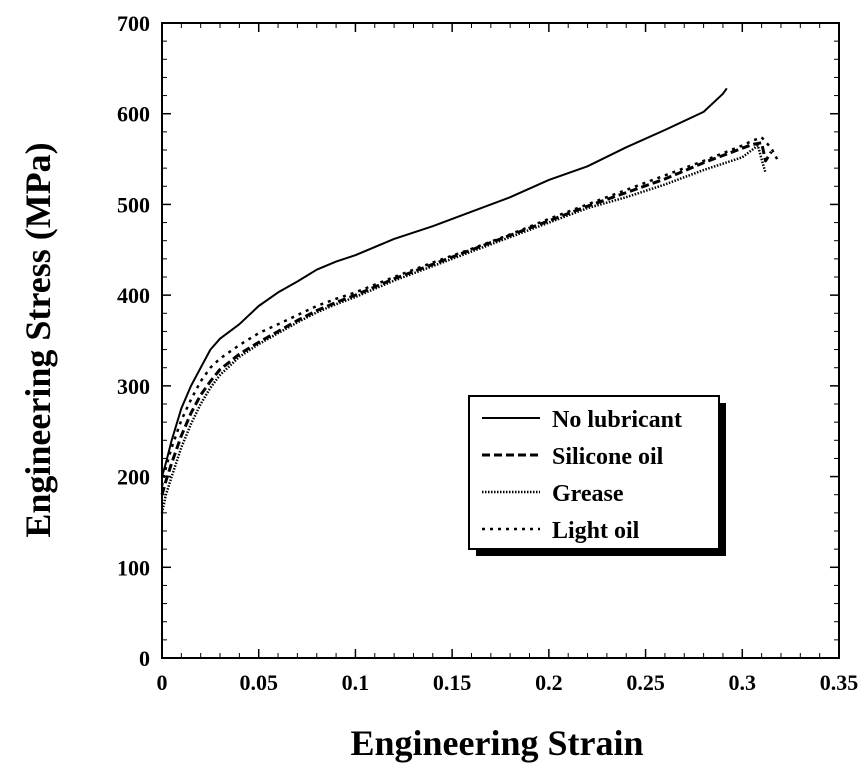  Describe the element at coordinates (743, 682) in the screenshot. I see `x-tick-label: 0.3` at that location.